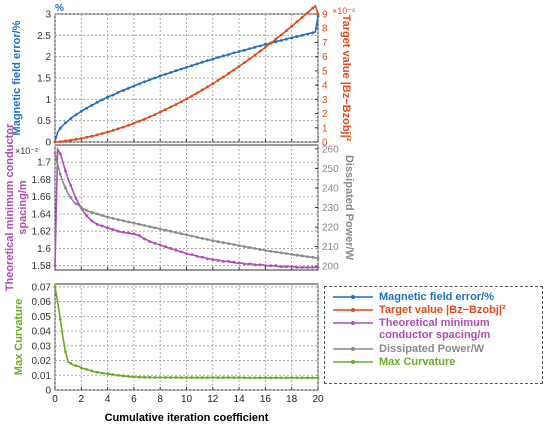 The image size is (550, 426). Describe the element at coordinates (42, 302) in the screenshot. I see `left-tick-label: 0.06` at that location.